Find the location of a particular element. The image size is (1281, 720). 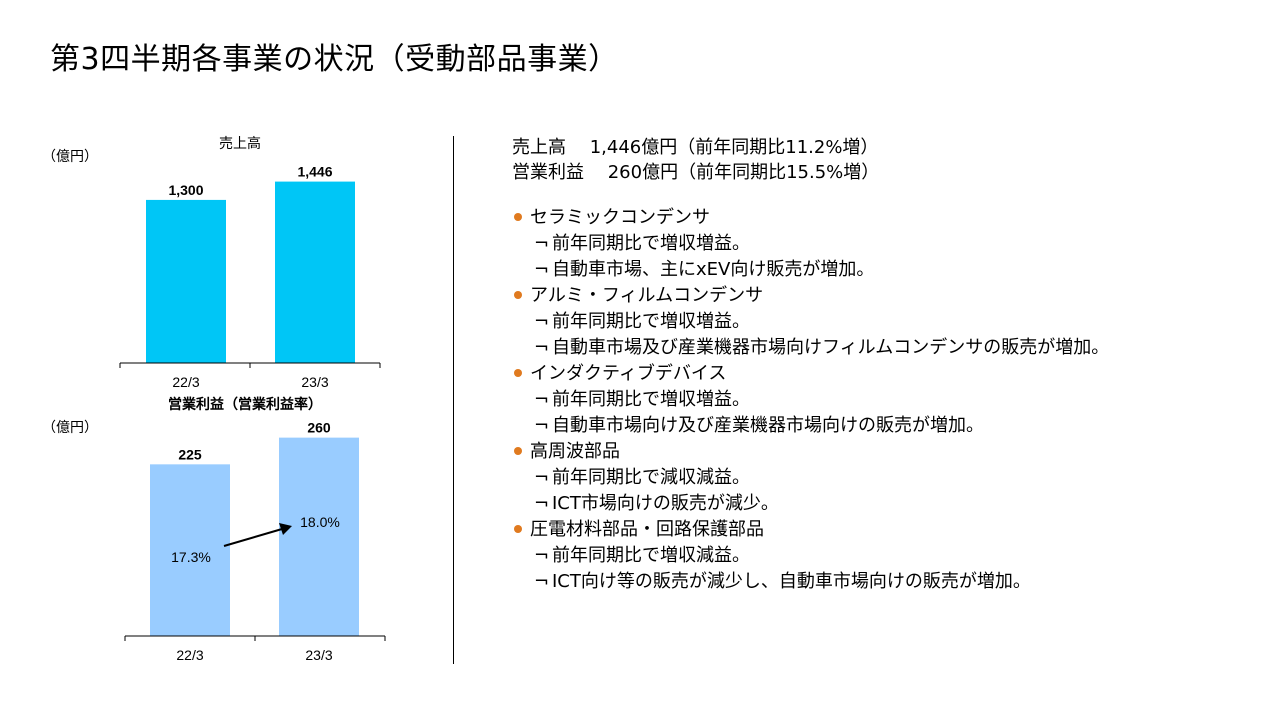

section-rf-components: 高周波部品 ¬ 前年同期比で減収減益。 ¬ ICT市場向けの販売が減少。 is located at coordinates (892, 478).